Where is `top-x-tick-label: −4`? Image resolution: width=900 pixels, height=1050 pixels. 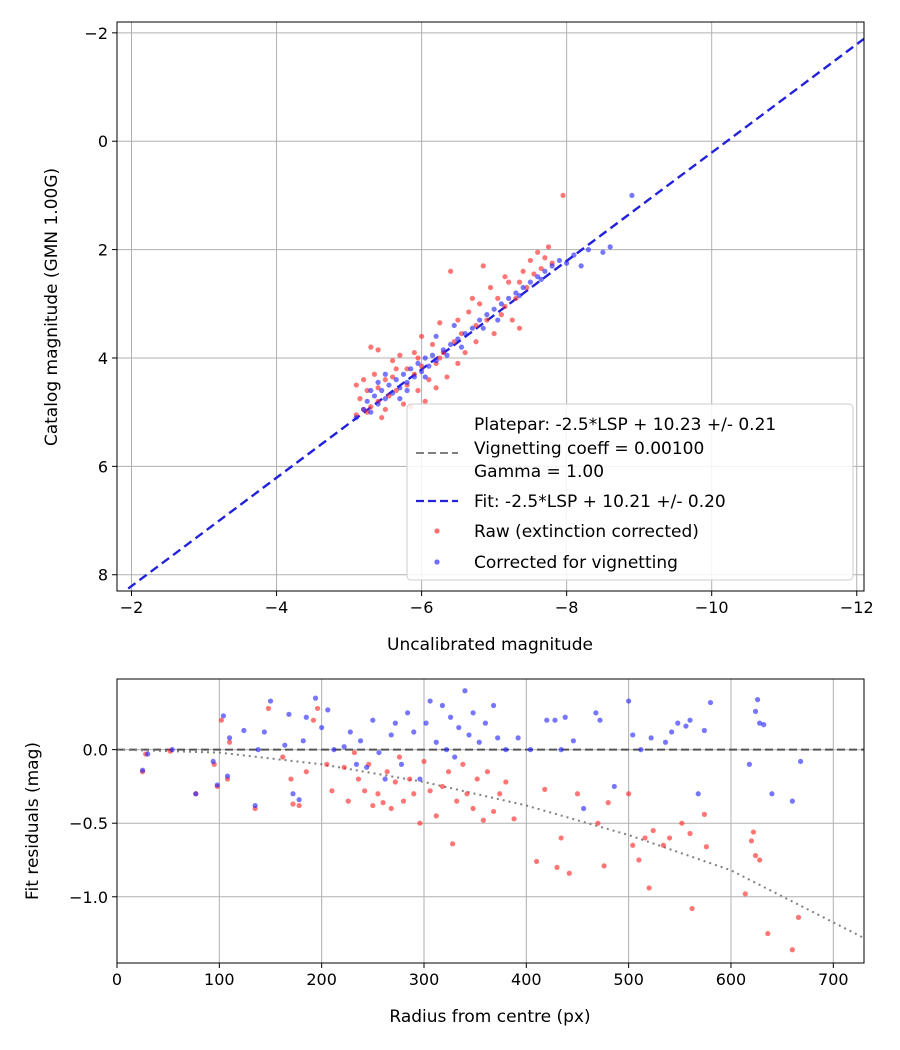
top-x-tick-label: −4 is located at coordinates (277, 607).